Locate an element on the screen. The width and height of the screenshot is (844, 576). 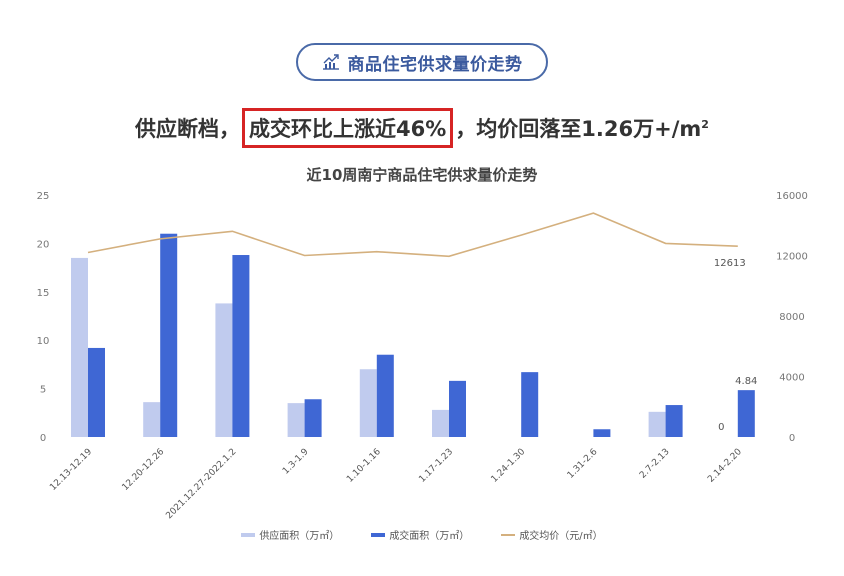
y-left-tick: 20 is located at coordinates (43, 244).